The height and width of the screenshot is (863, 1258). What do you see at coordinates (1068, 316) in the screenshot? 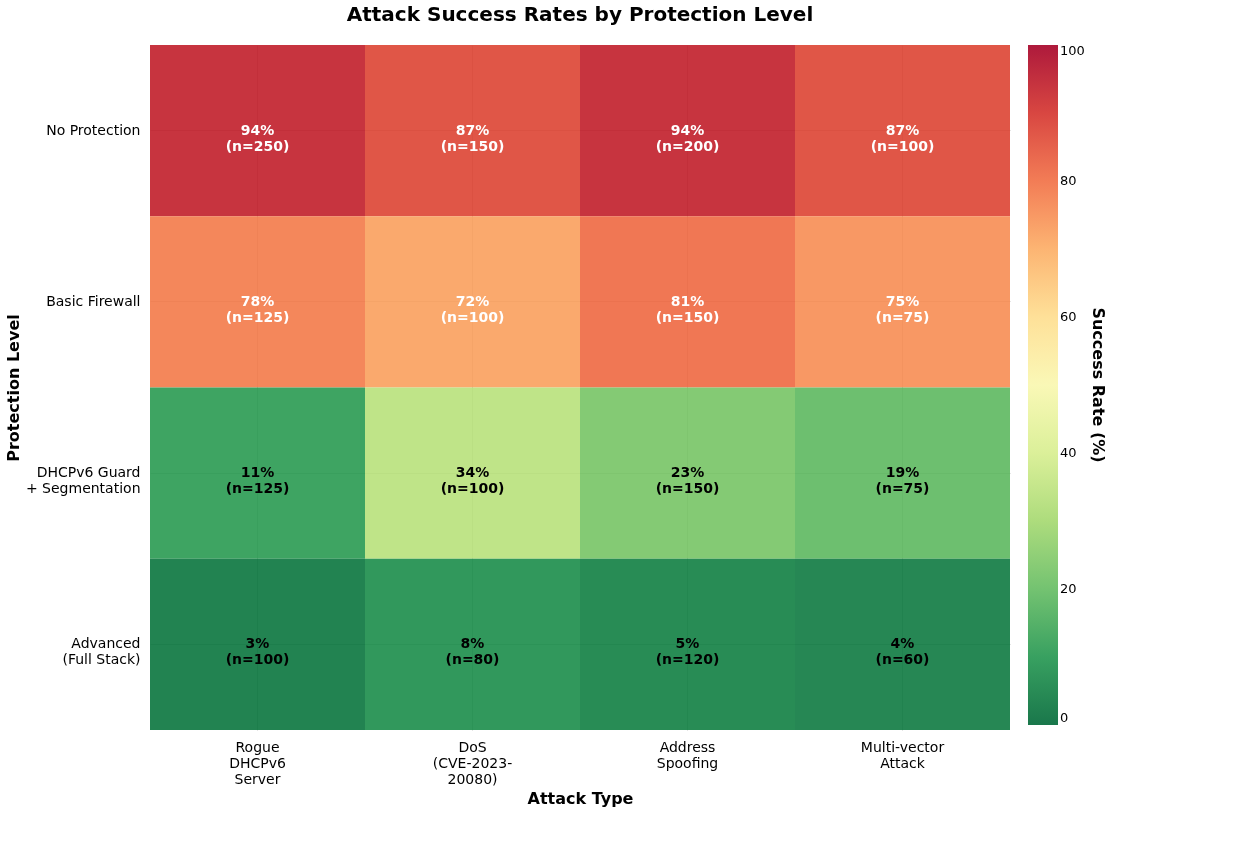
I see `color-bar-label: 60` at bounding box center [1068, 316].